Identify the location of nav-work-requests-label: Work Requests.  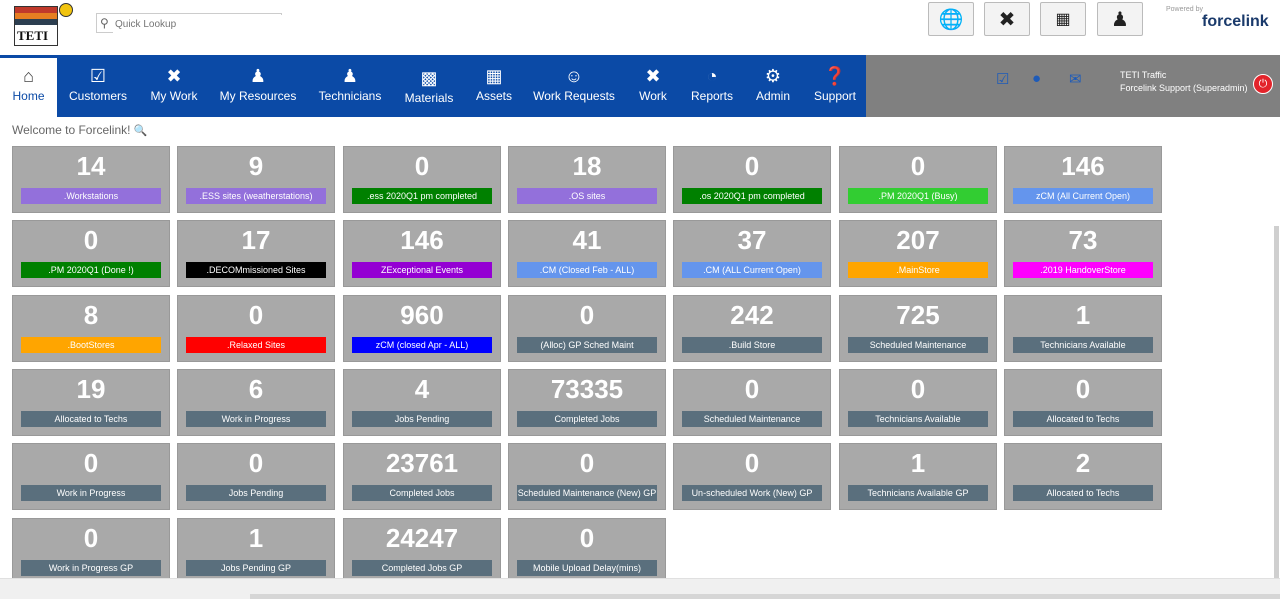
(574, 96).